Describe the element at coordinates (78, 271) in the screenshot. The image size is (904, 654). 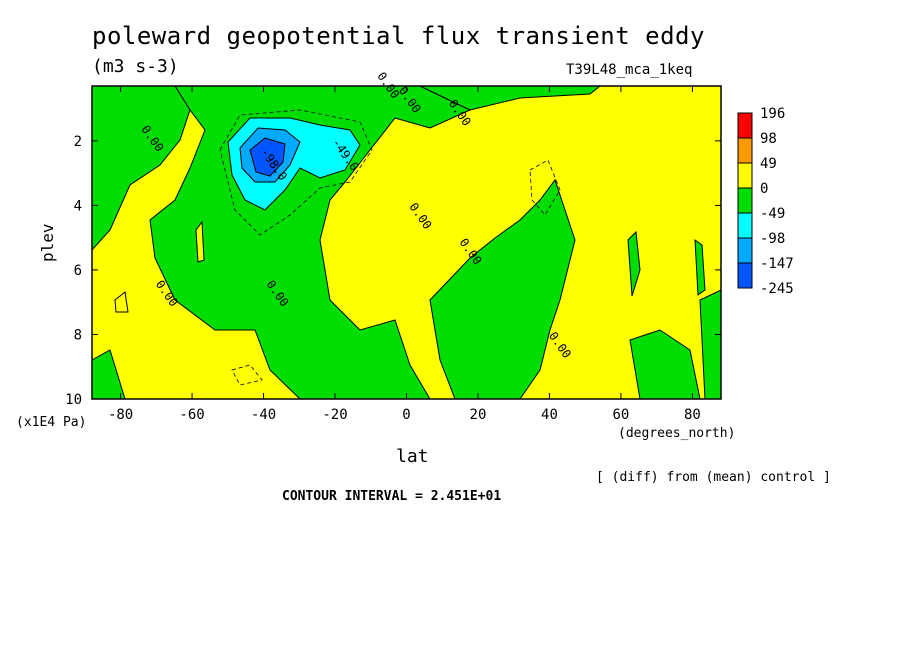
I see `y-tick-label: 6` at that location.